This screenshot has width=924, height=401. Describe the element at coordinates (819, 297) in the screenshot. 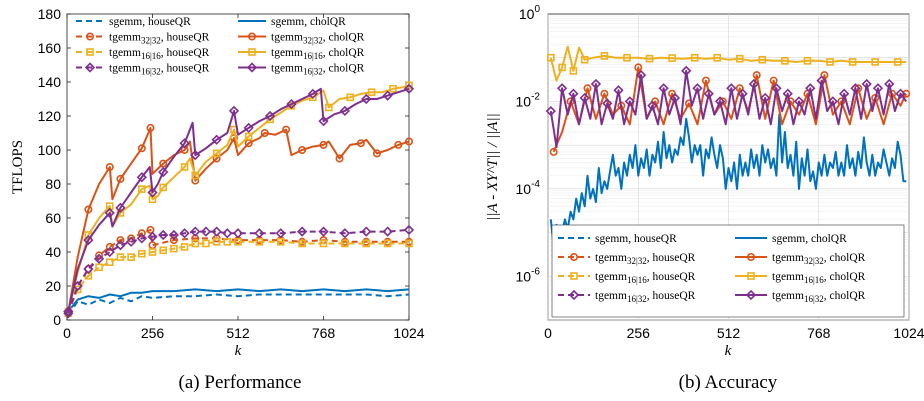

I see `legend-entry-label: tgemm16|32, cholQR` at that location.